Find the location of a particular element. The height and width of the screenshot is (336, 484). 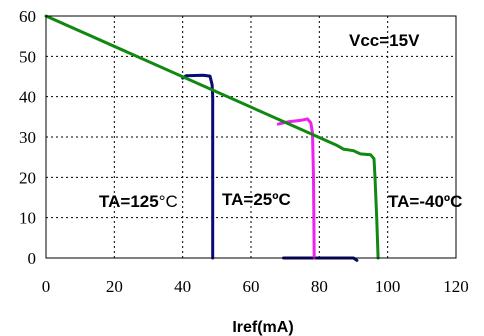

x-tick-label: 0 is located at coordinates (46, 286).